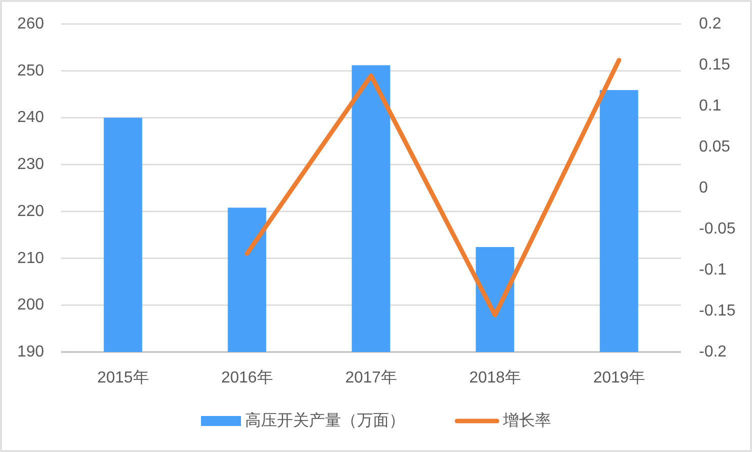 The width and height of the screenshot is (752, 452). Describe the element at coordinates (713, 270) in the screenshot. I see `y2-tick-label: -0.1` at that location.